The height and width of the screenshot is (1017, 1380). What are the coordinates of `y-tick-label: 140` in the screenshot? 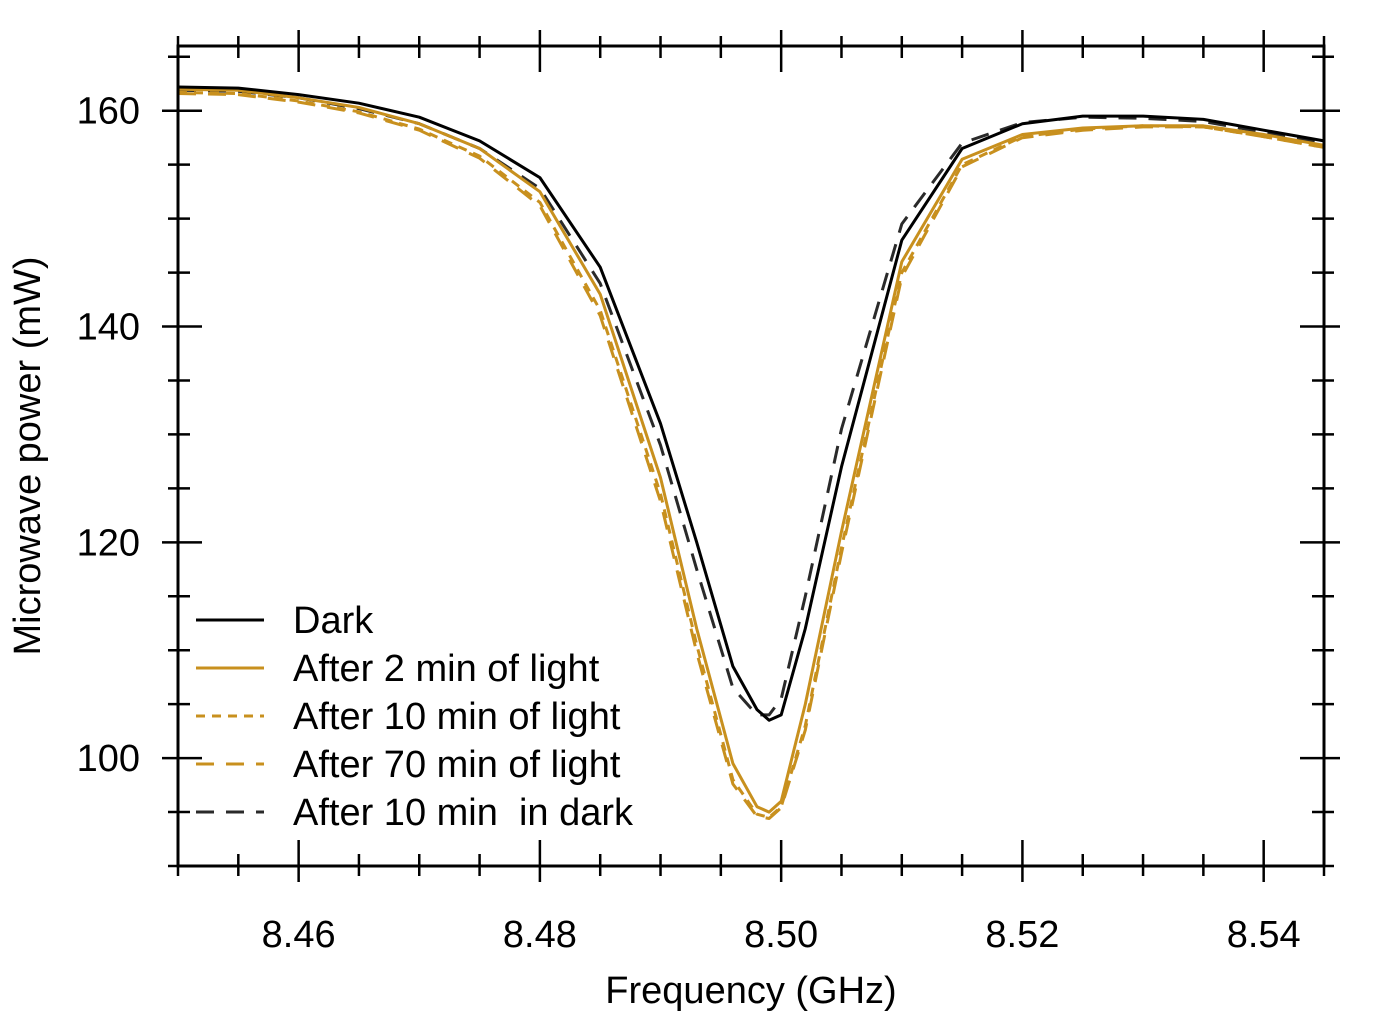 It's located at (108, 328).